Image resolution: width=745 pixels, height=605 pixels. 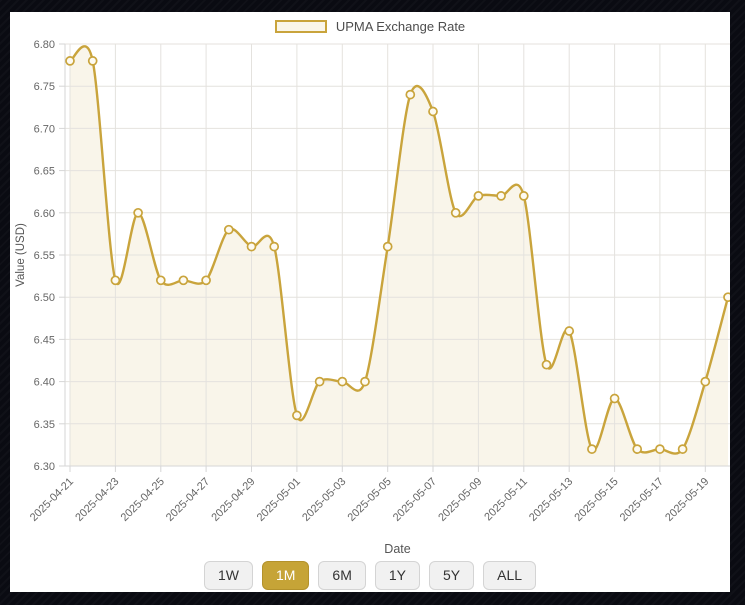 I want to click on x-tick-label: 2025-04-27, so click(x=188, y=500).